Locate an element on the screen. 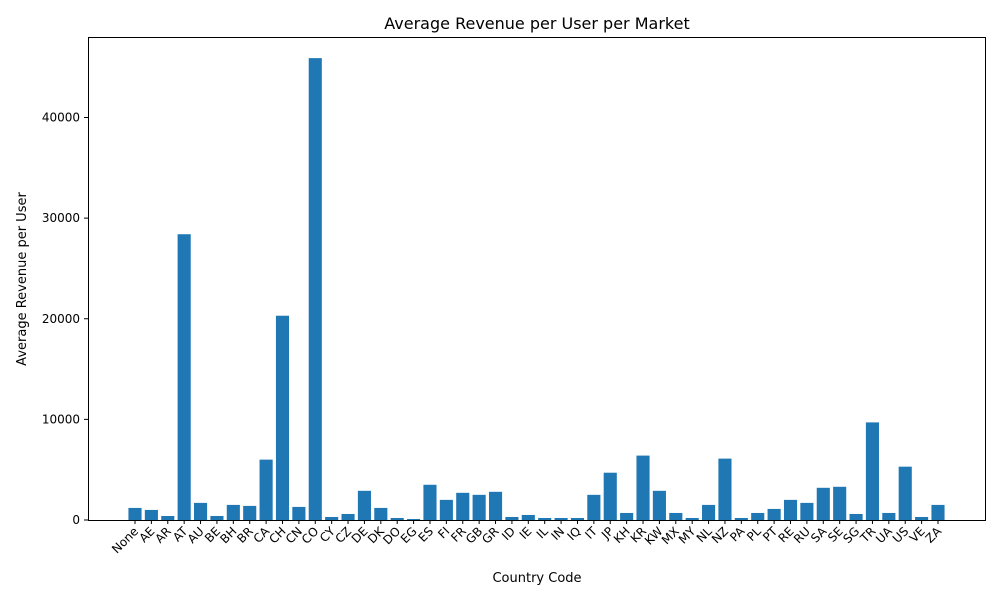 This screenshot has height=604, width=1000. bar-my is located at coordinates (692, 518).